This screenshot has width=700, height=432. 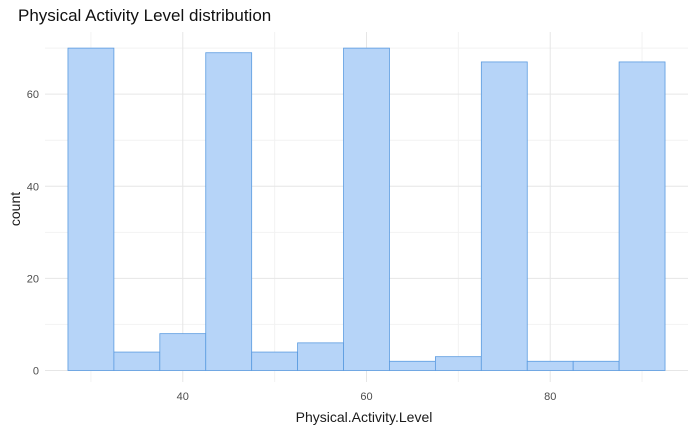 What do you see at coordinates (550, 397) in the screenshot?
I see `x-tick-label: 80` at bounding box center [550, 397].